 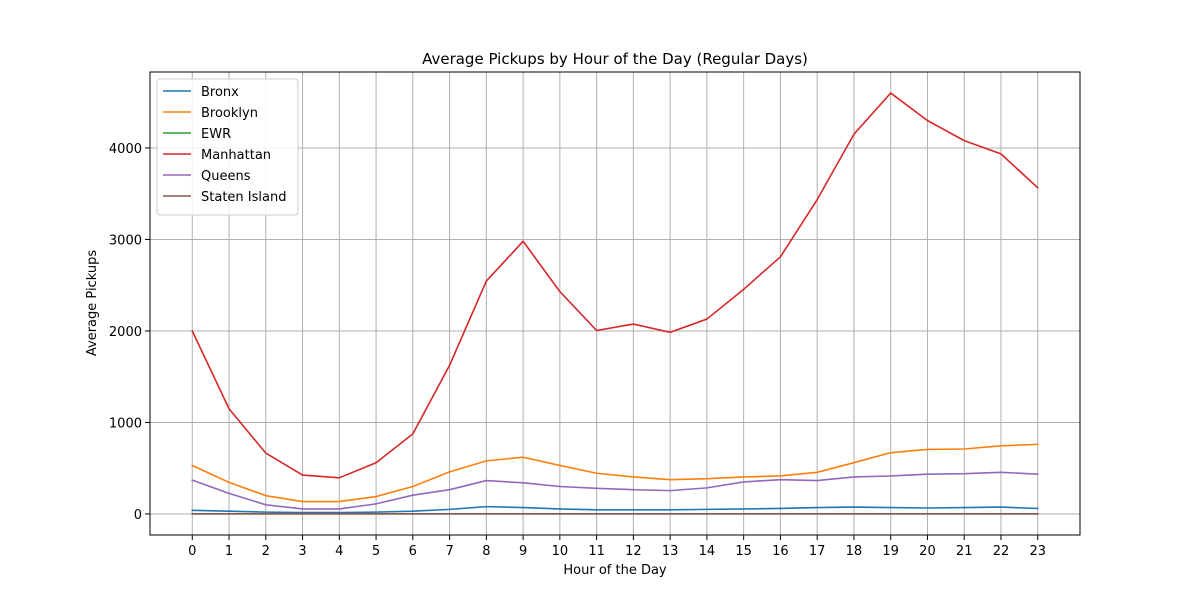 What do you see at coordinates (707, 551) in the screenshot?
I see `x-tick-label: 14` at bounding box center [707, 551].